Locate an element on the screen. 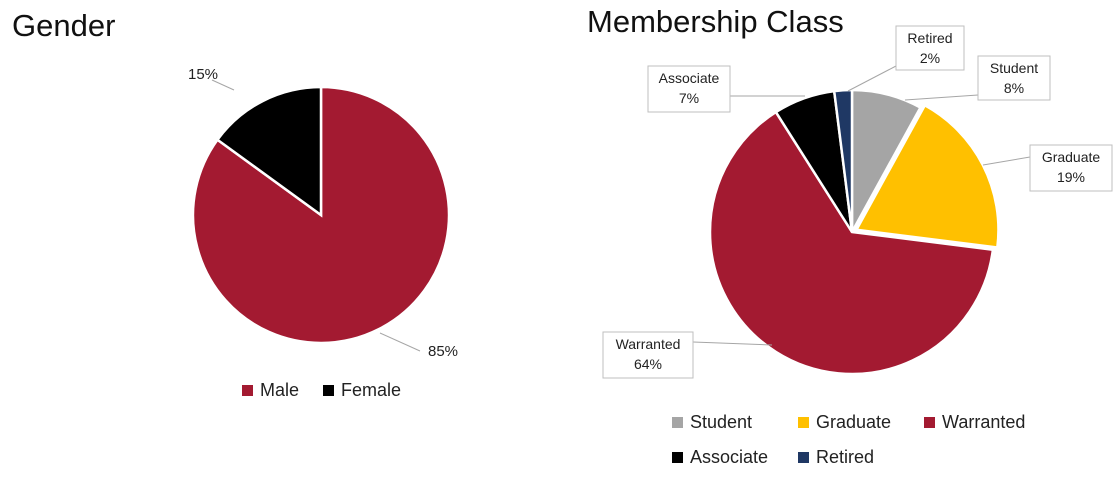 The height and width of the screenshot is (477, 1115). gender-chart-title: Gender is located at coordinates (63, 25).